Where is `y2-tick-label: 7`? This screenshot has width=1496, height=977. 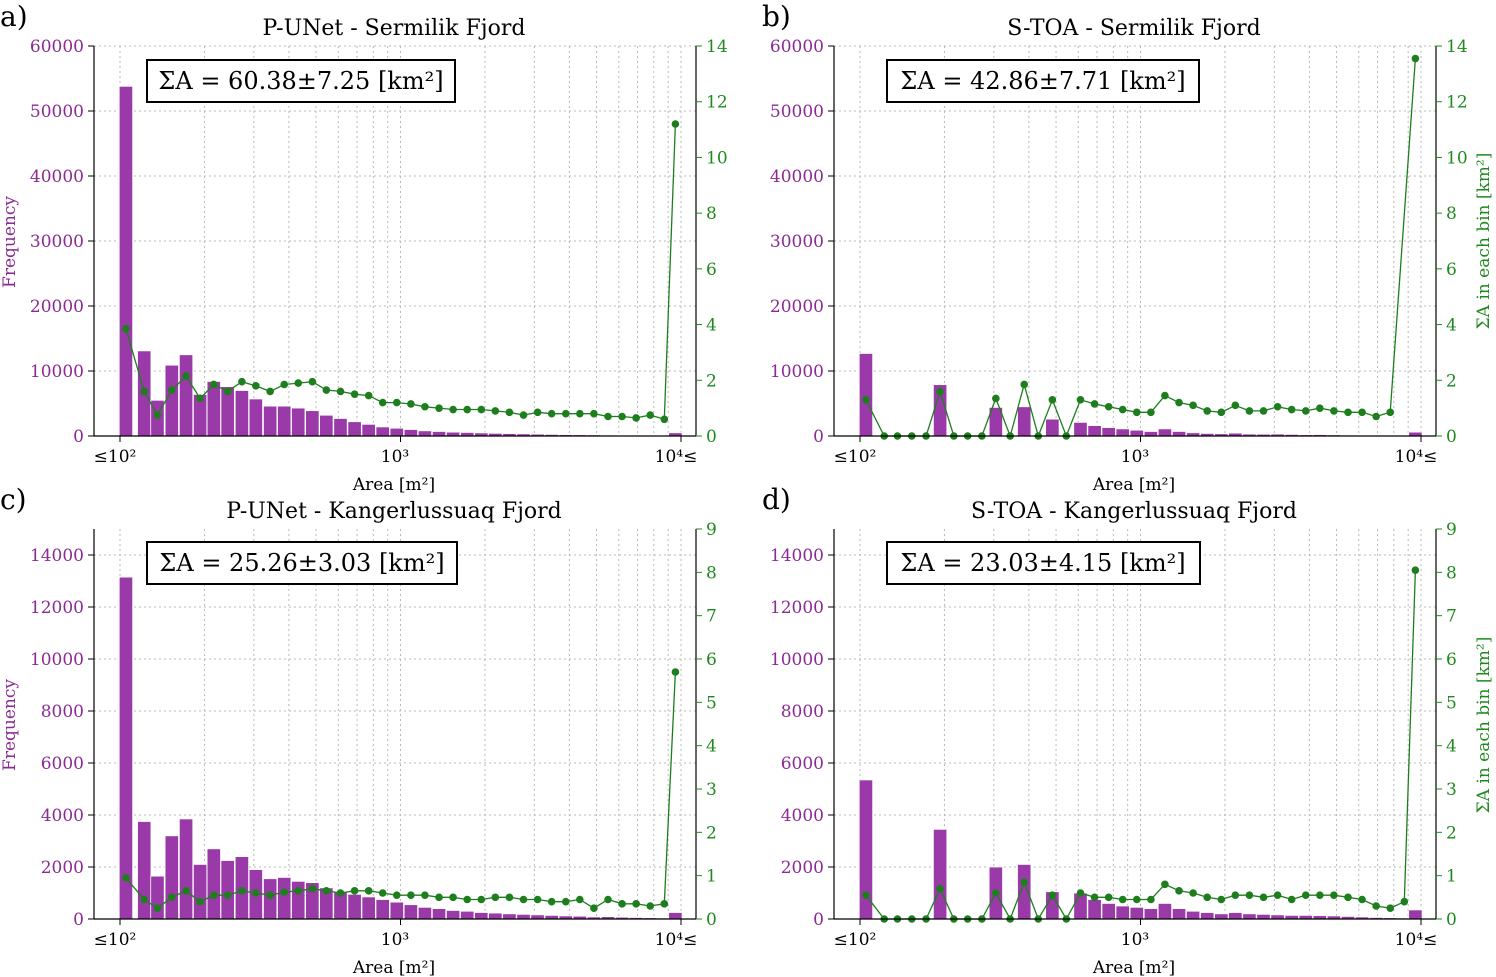 y2-tick-label: 7 is located at coordinates (1451, 617).